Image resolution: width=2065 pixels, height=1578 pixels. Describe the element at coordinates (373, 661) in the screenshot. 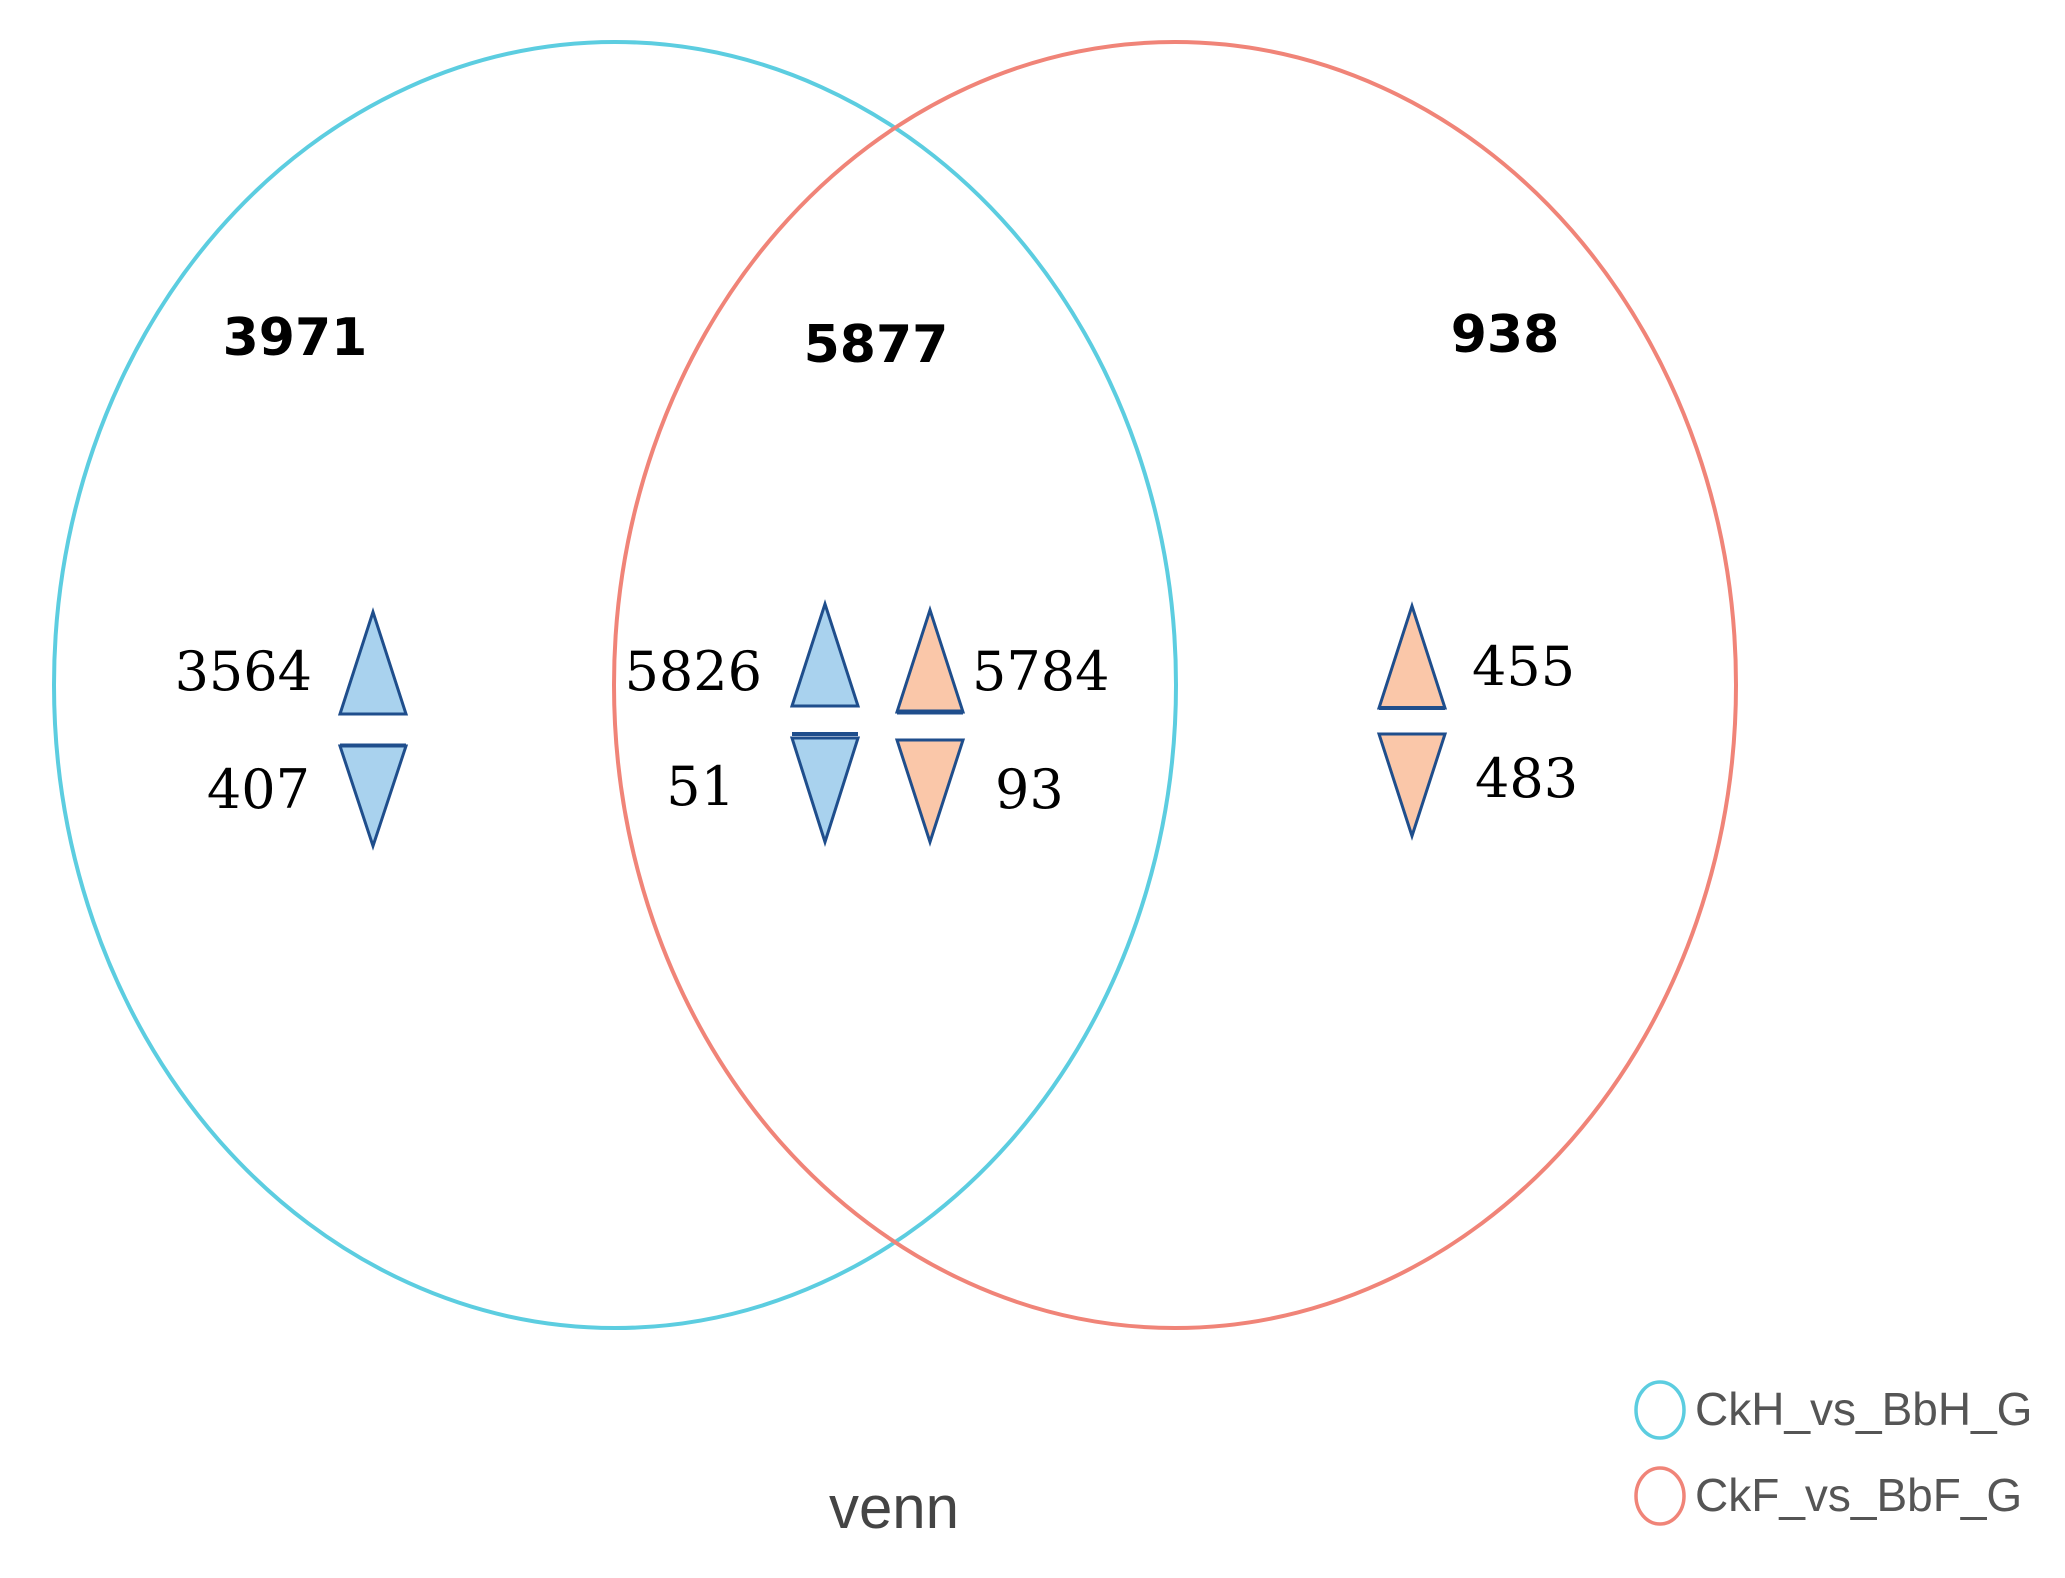

I see `left-only-up-arrow-icon` at that location.